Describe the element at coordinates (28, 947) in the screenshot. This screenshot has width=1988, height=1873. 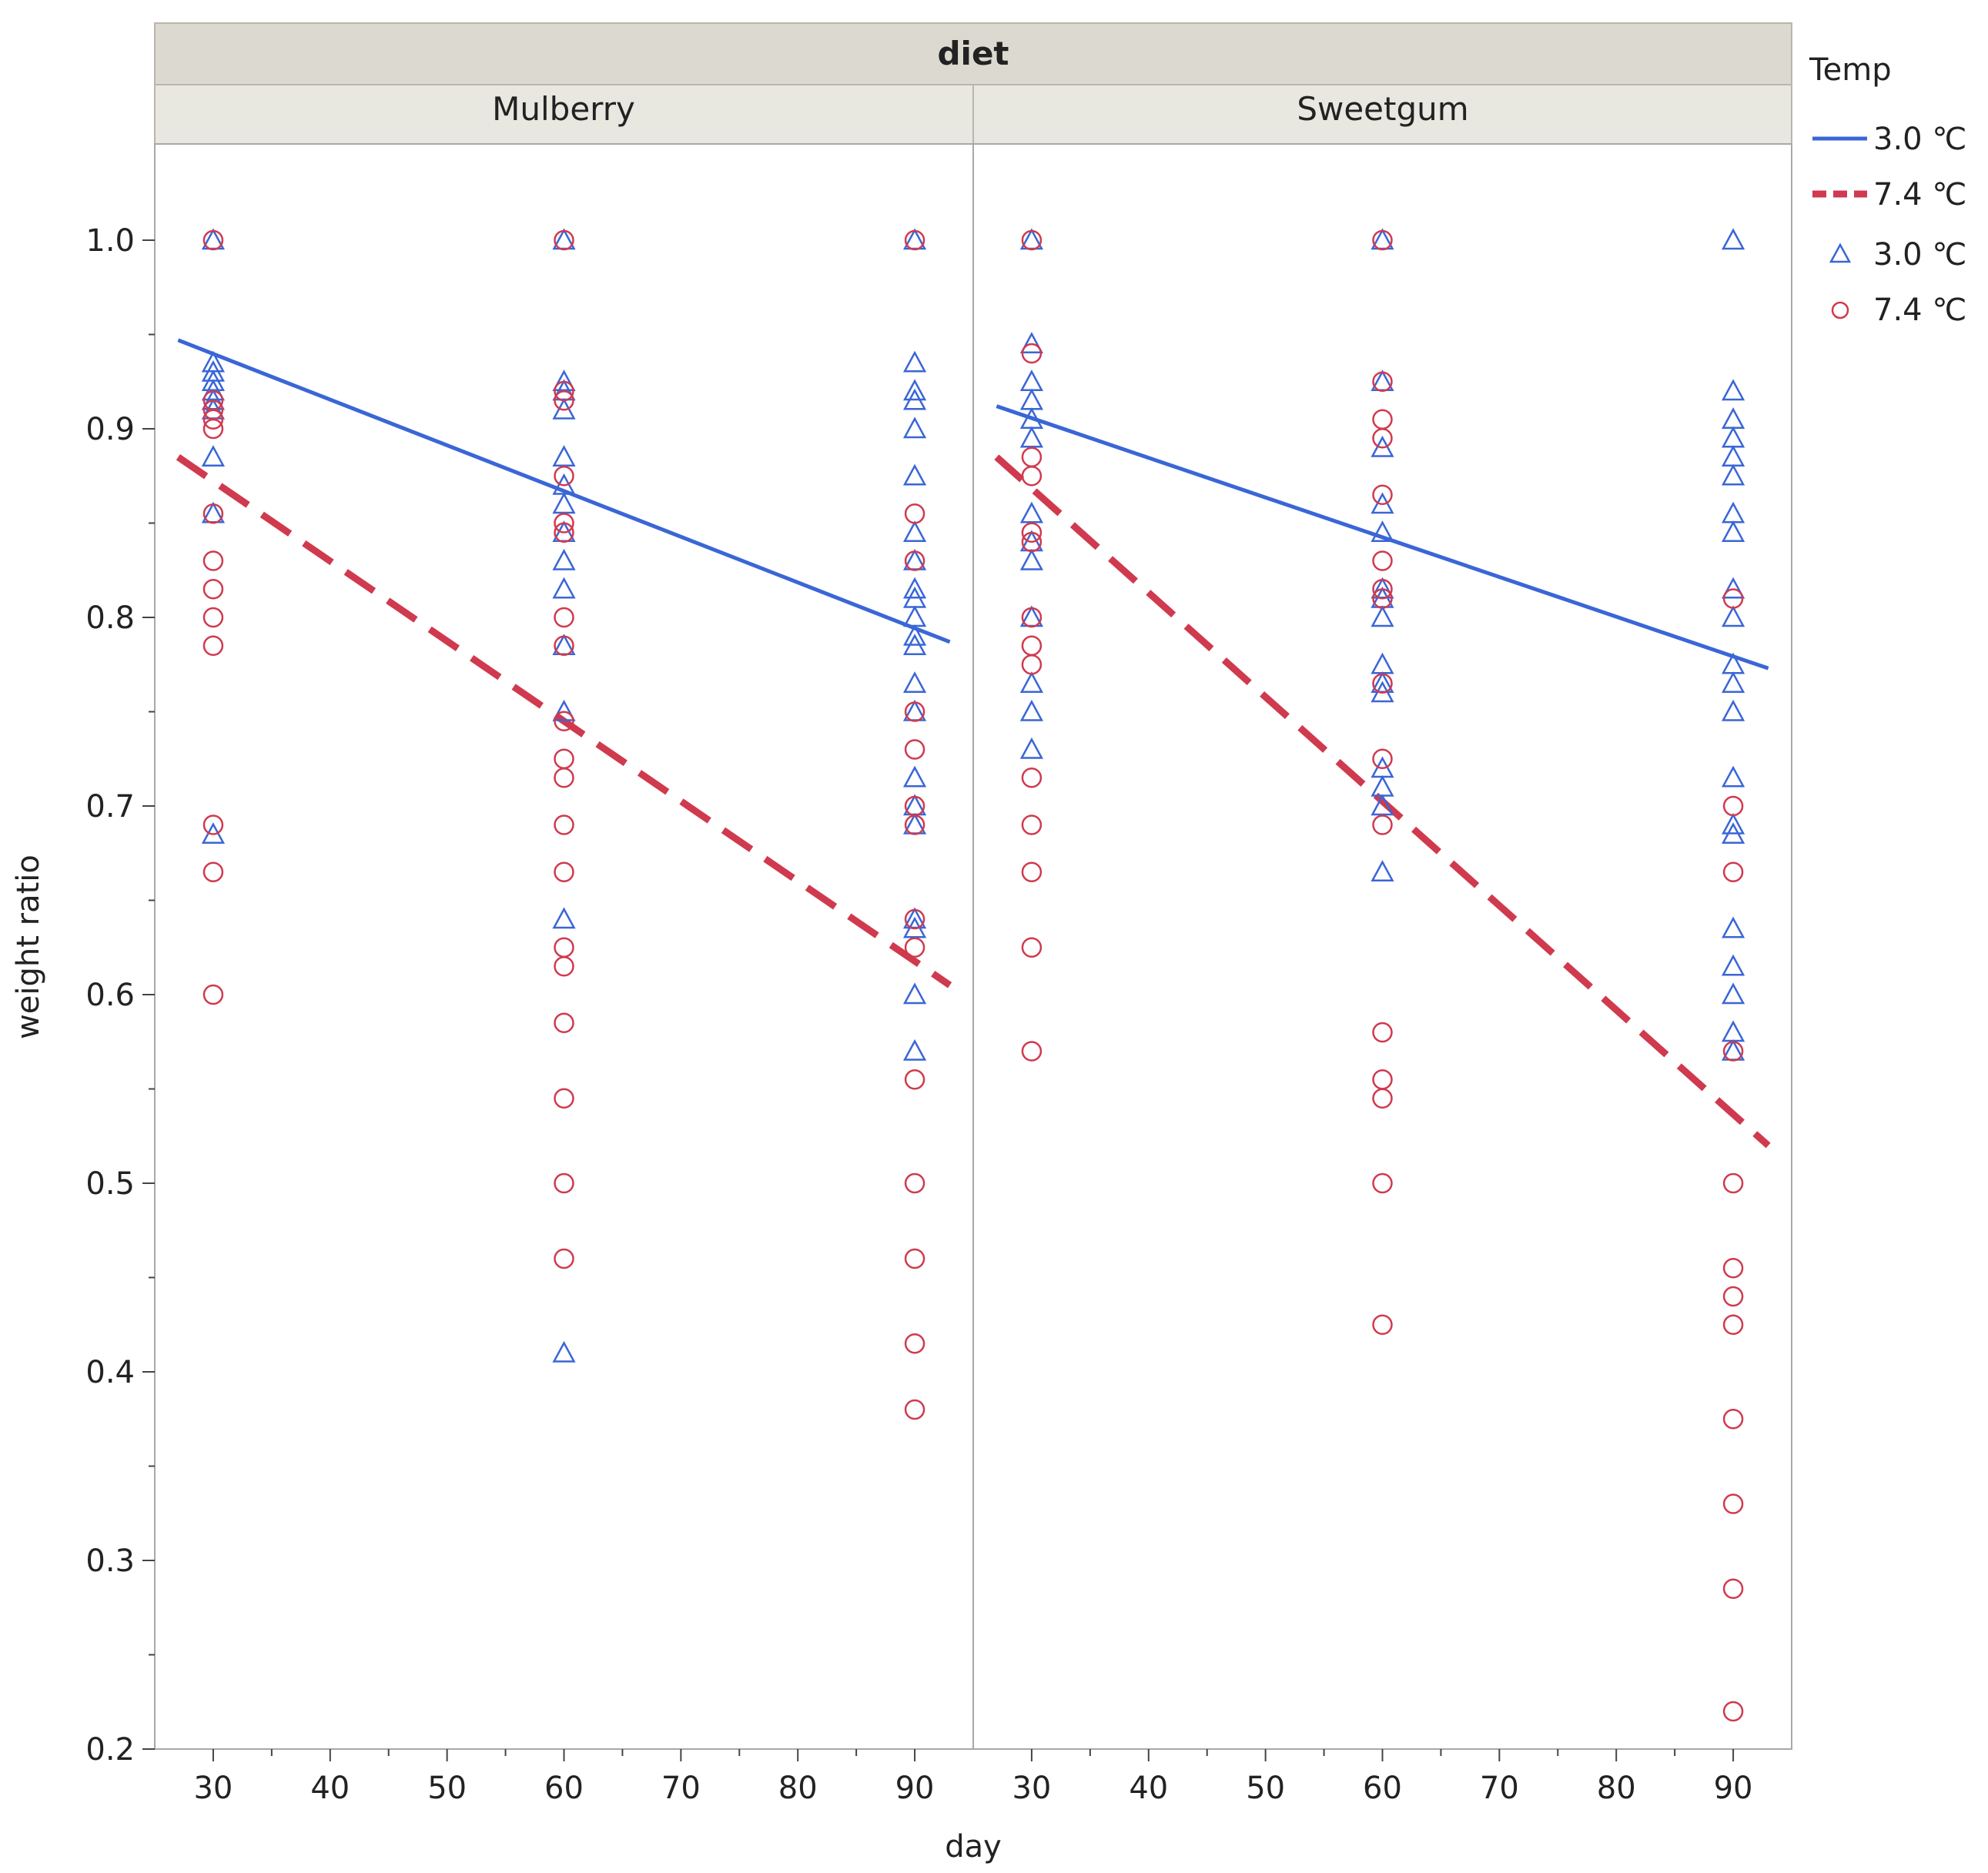
I see `y-axis-title: weight ratio` at that location.